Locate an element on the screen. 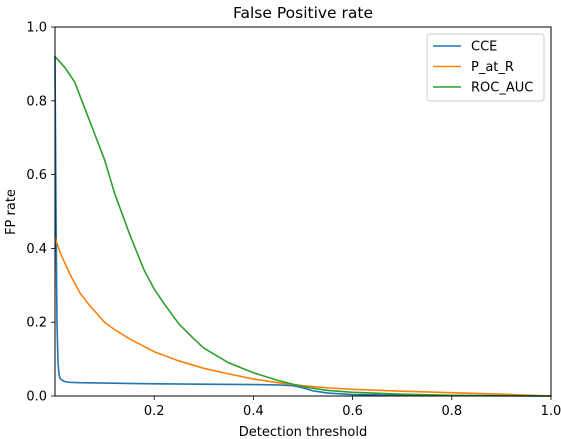 The image size is (561, 439). legend-label: P_at_R is located at coordinates (492, 67).